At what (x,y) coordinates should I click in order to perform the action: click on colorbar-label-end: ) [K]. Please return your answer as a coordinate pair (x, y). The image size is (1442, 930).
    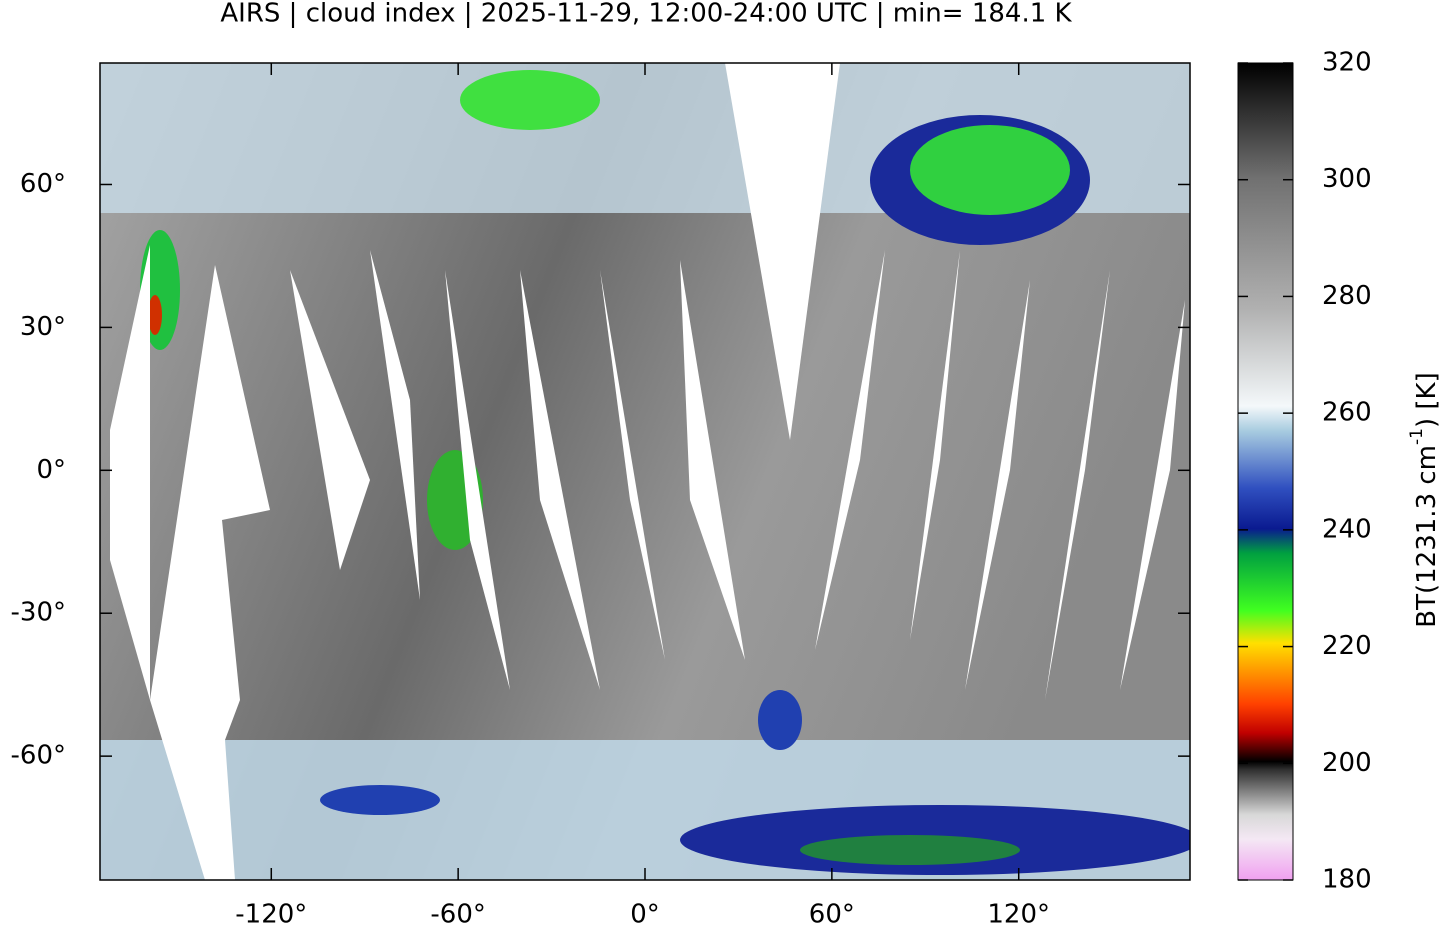
    Looking at the image, I should click on (1427, 400).